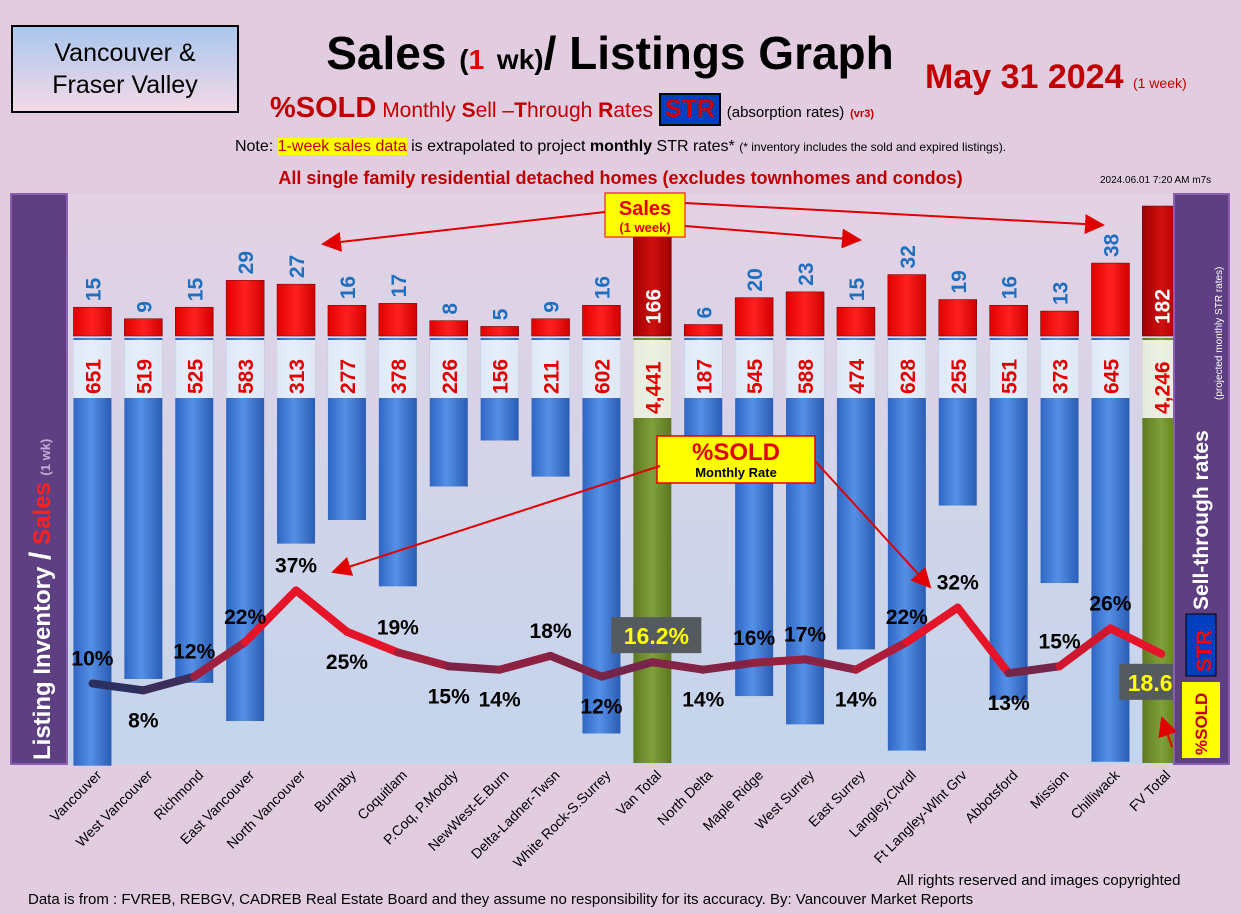 Image resolution: width=1241 pixels, height=914 pixels. Describe the element at coordinates (645, 209) in the screenshot. I see `sales-callout-title: Sales` at that location.